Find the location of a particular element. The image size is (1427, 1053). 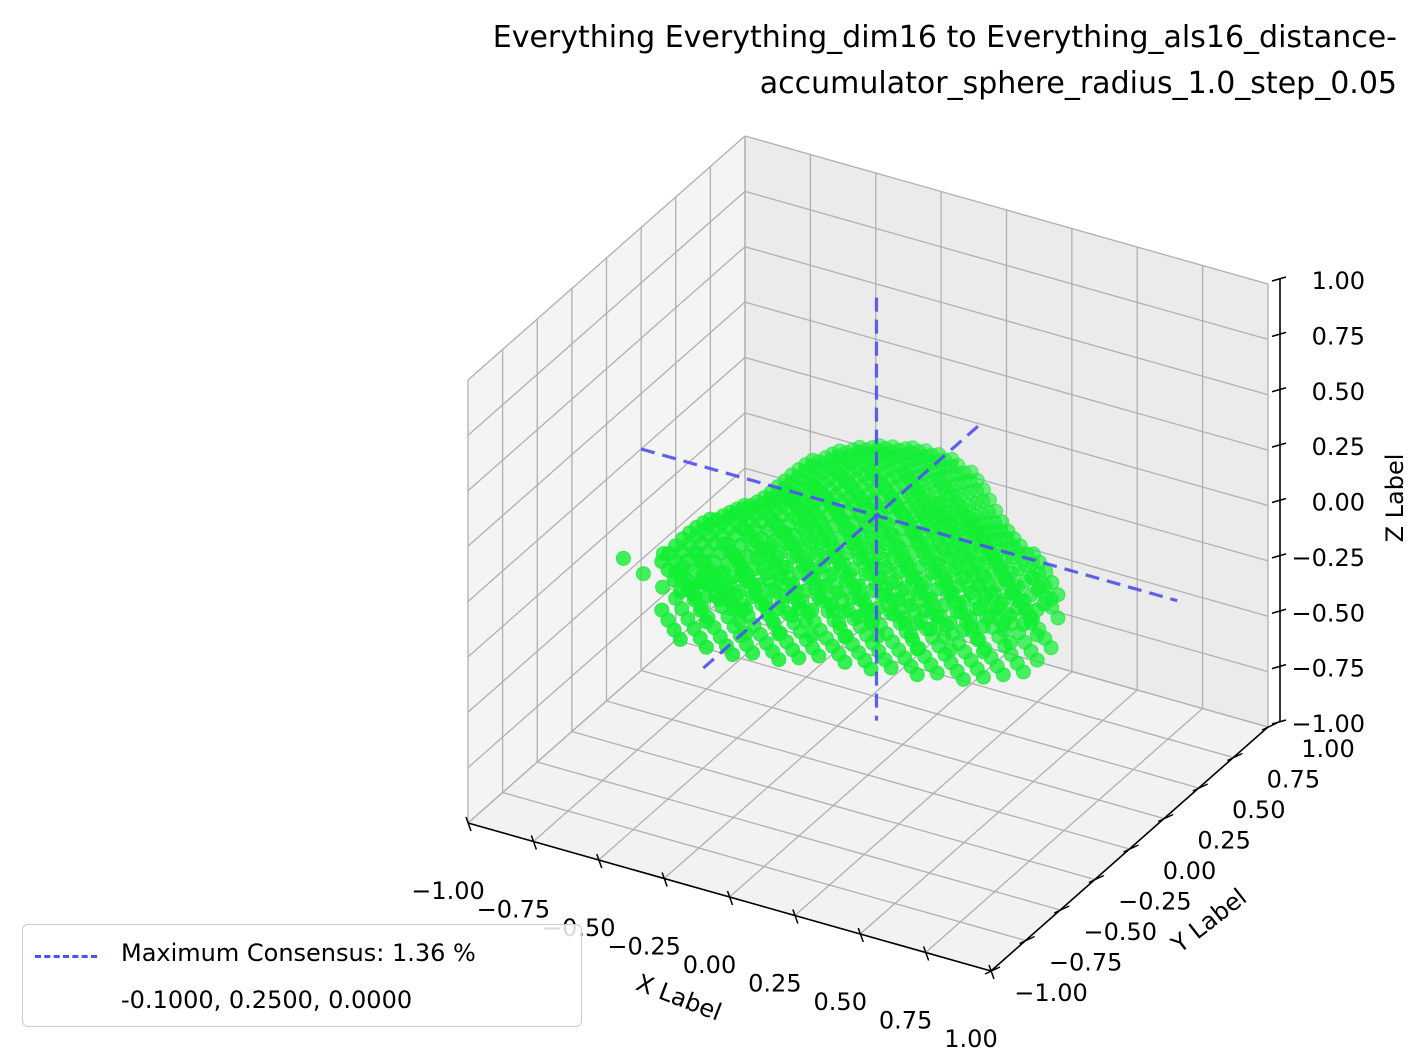

chart-title-line-2: accumulator_sphere_radius_1.0_step_0.05 is located at coordinates (1078, 83).